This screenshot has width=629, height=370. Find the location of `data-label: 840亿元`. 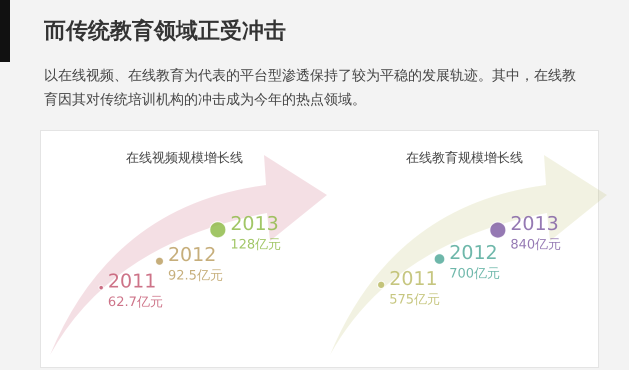

data-label: 840亿元 is located at coordinates (536, 245).